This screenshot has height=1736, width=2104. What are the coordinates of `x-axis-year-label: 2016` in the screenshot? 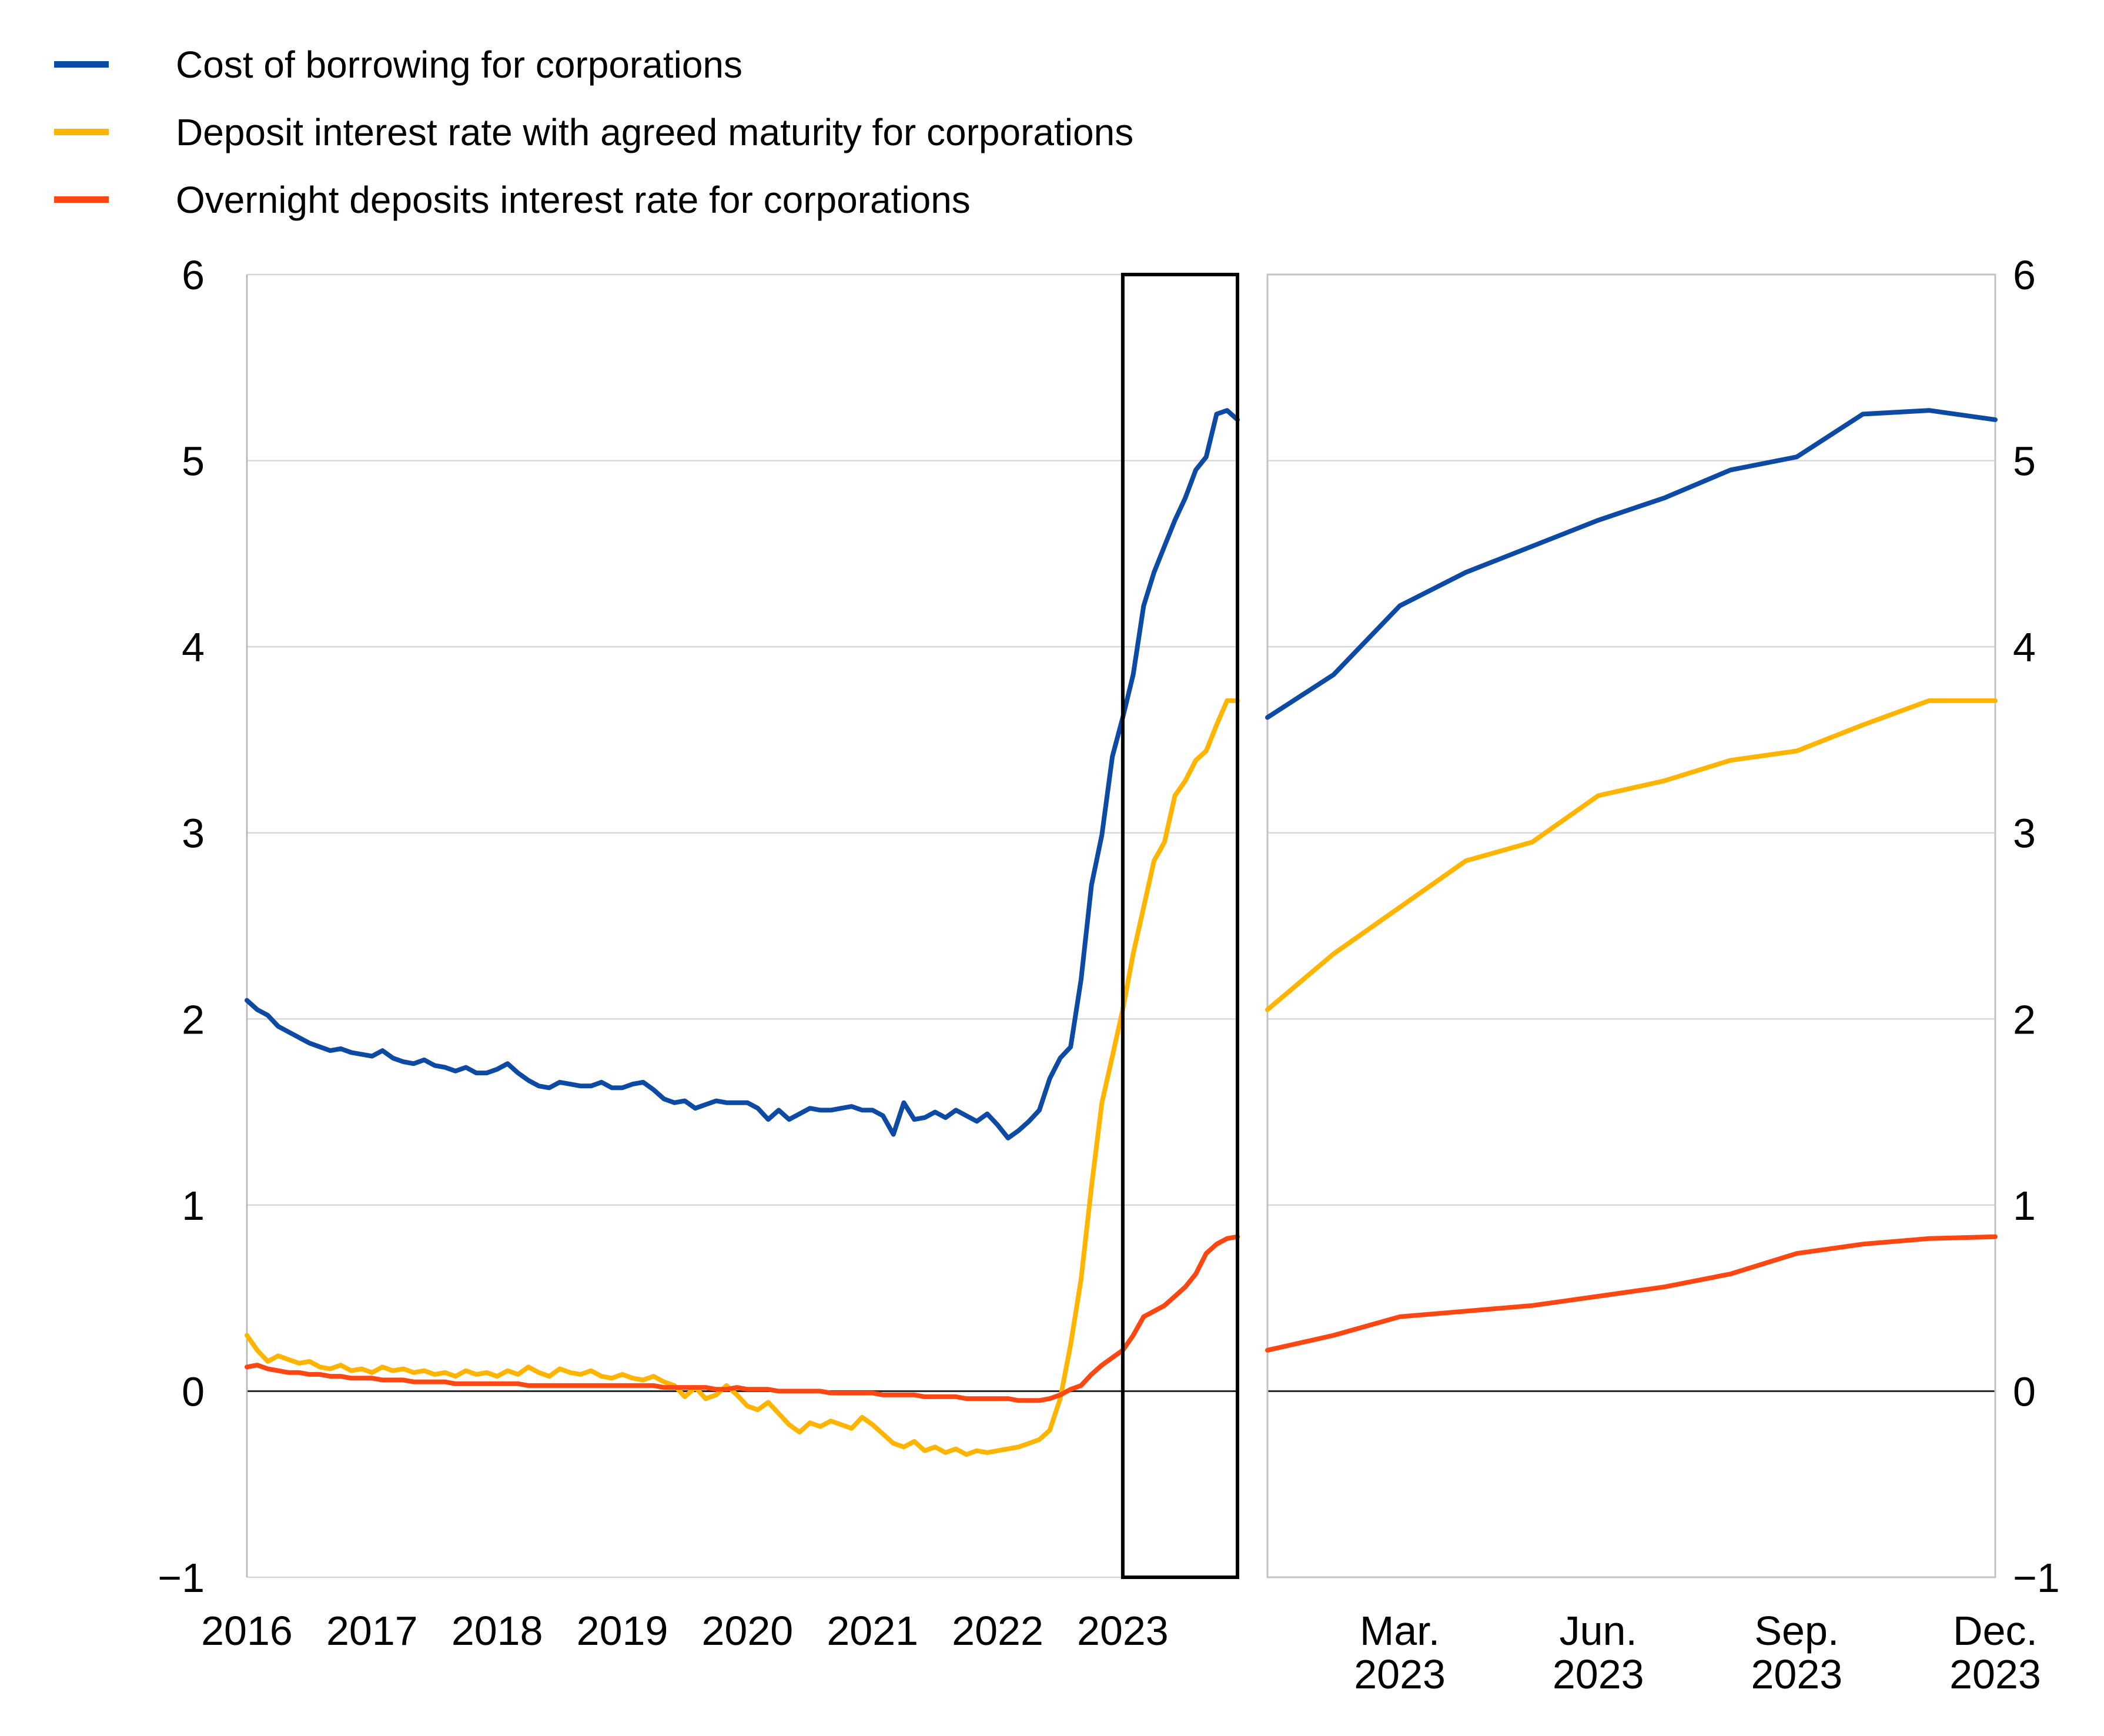 It's located at (247, 1631).